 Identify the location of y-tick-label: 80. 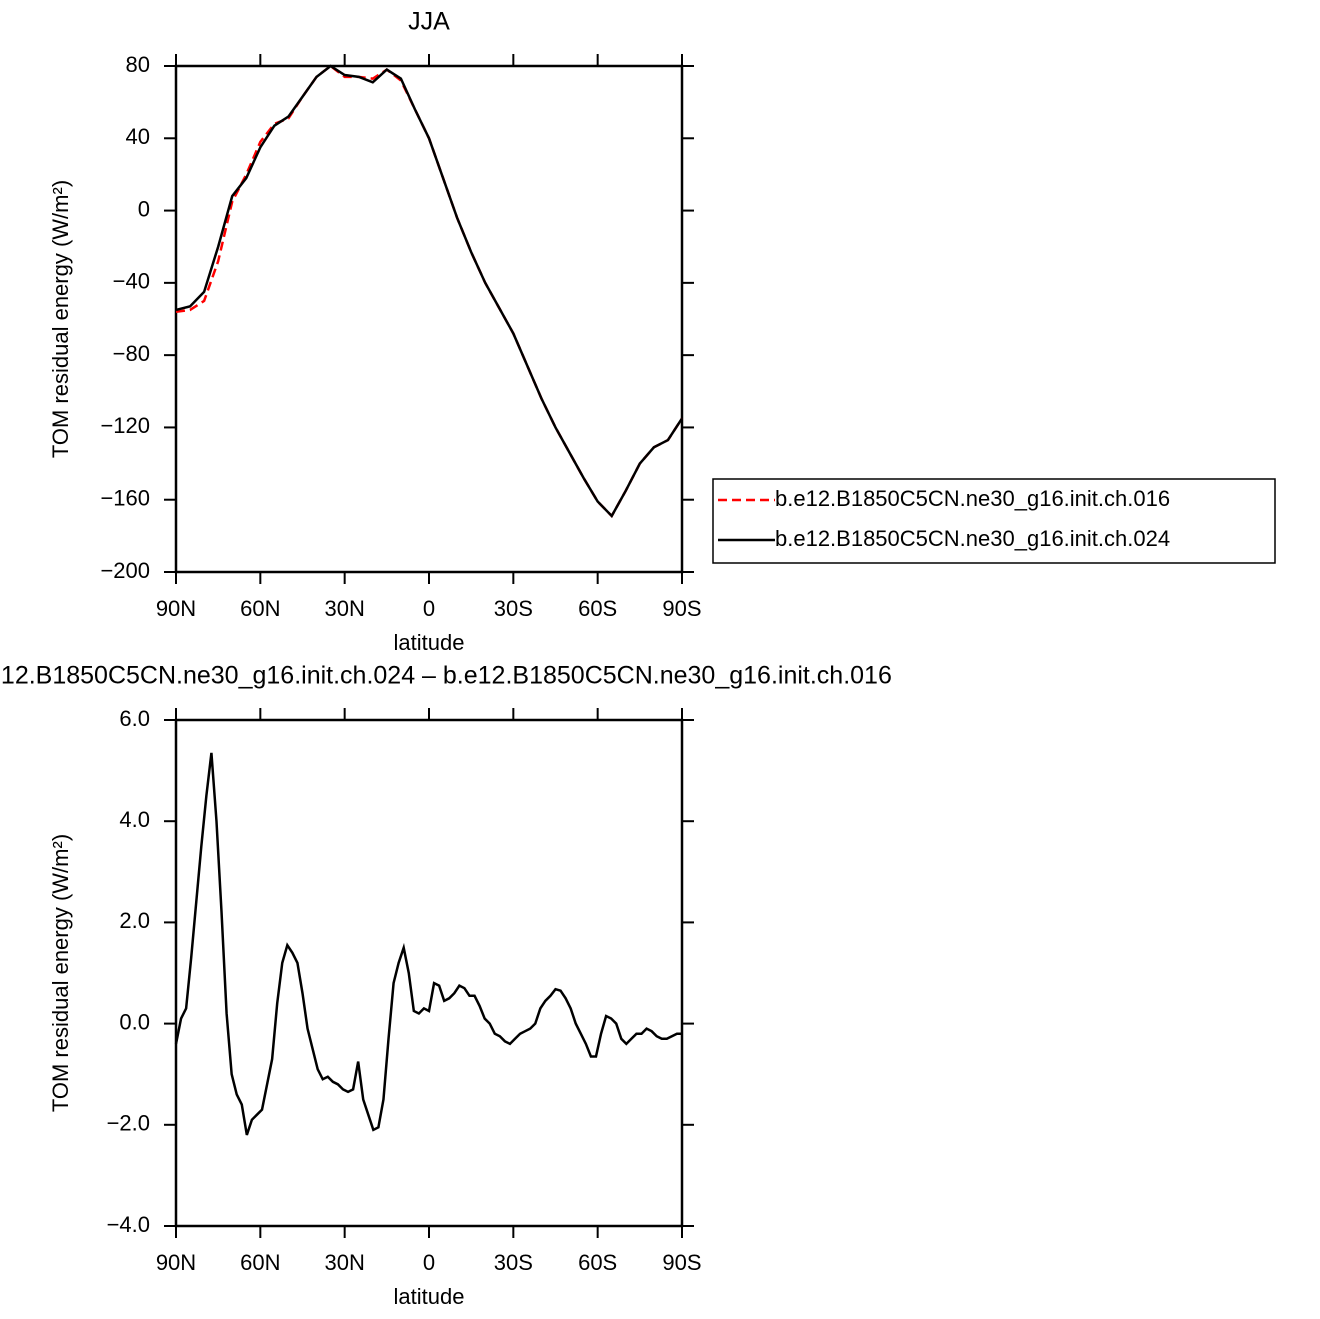
(138, 64).